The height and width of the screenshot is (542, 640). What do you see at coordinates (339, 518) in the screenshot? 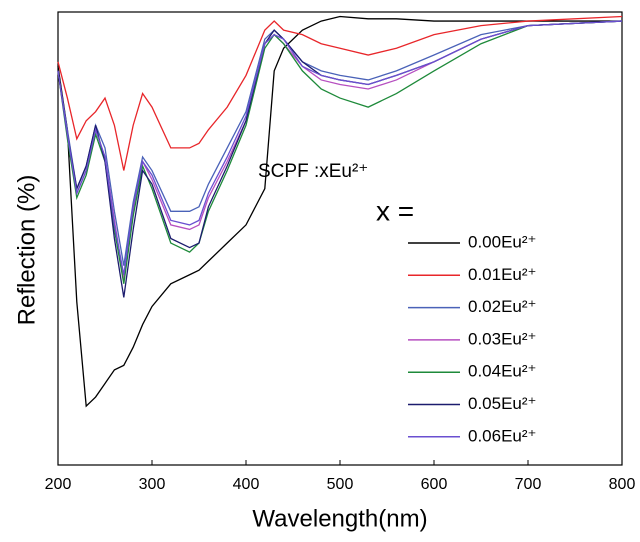
I see `x-axis-title: Wavelength(nm)` at bounding box center [339, 518].